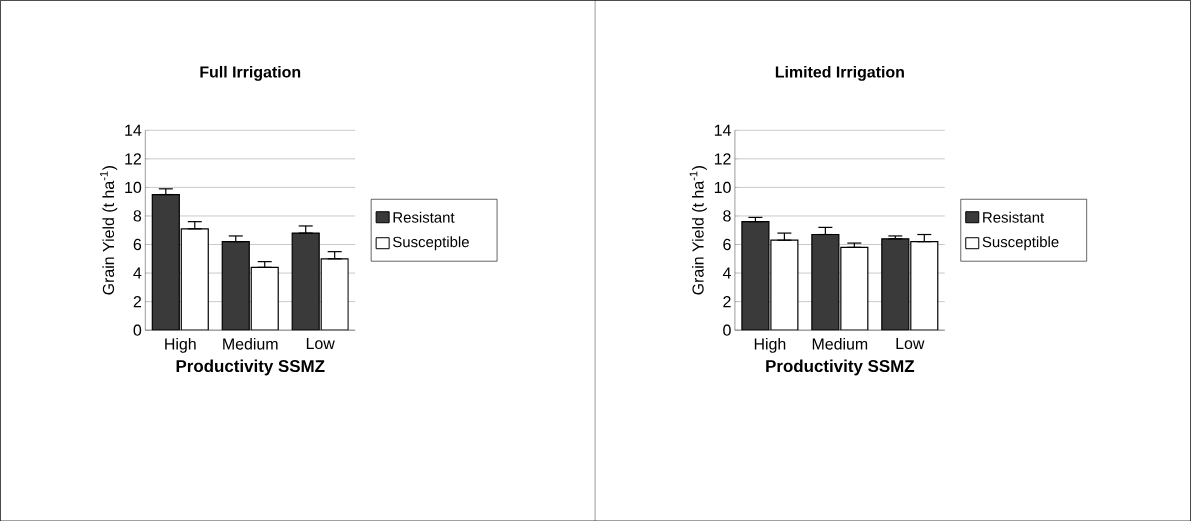 This screenshot has width=1191, height=521. Describe the element at coordinates (250, 73) in the screenshot. I see `chart-title: Full Irrigation` at that location.